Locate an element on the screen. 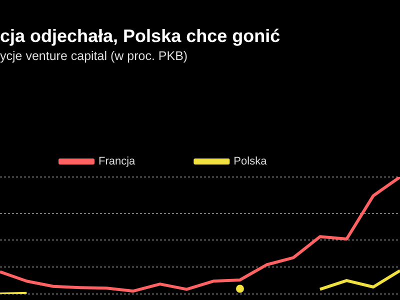 The height and width of the screenshot is (300, 400). chart-title: cja odjechała, Polska chce gonić is located at coordinates (140, 36).